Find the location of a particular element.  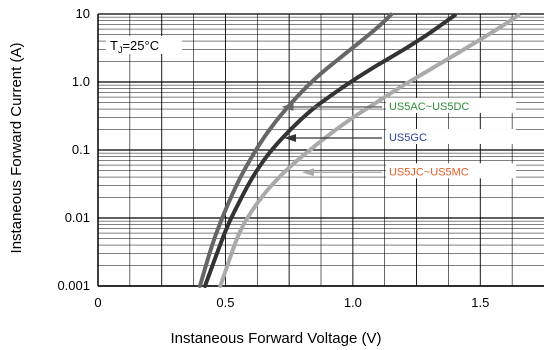

annotation-t: T is located at coordinates (114, 45).